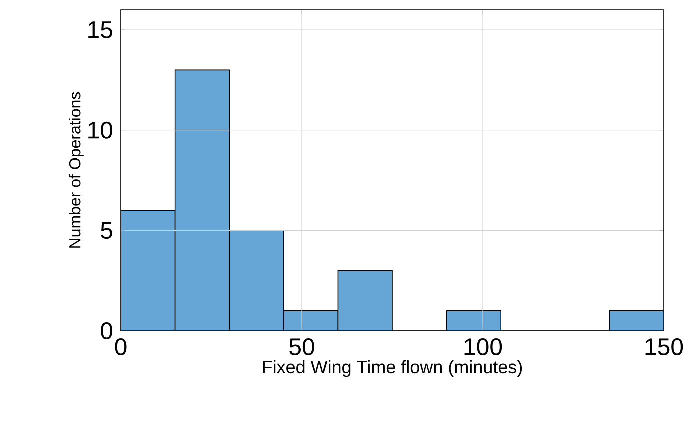 This screenshot has height=421, width=695. What do you see at coordinates (100, 130) in the screenshot?
I see `y-tick-label: 10` at bounding box center [100, 130].